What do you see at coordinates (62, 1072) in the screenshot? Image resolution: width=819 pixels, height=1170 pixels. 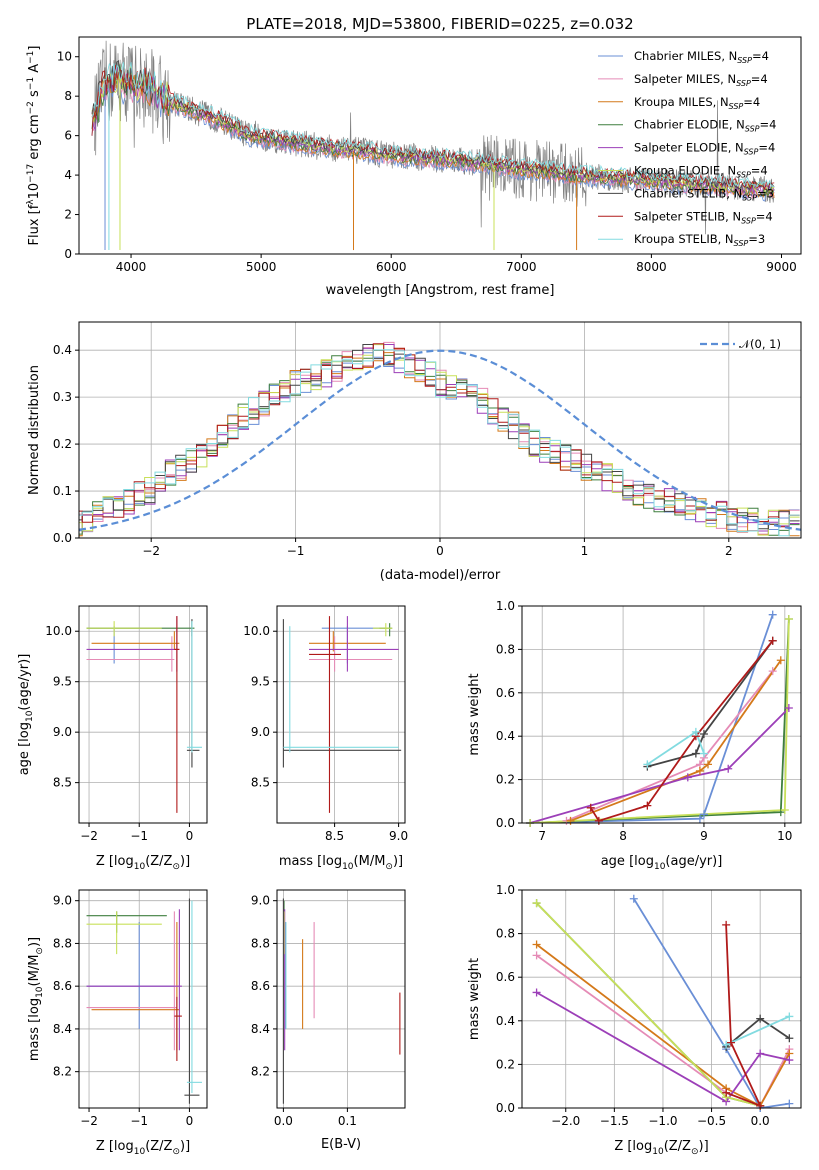 I see `mass-vs-Z-ytick-label: 8.2` at bounding box center [62, 1072].